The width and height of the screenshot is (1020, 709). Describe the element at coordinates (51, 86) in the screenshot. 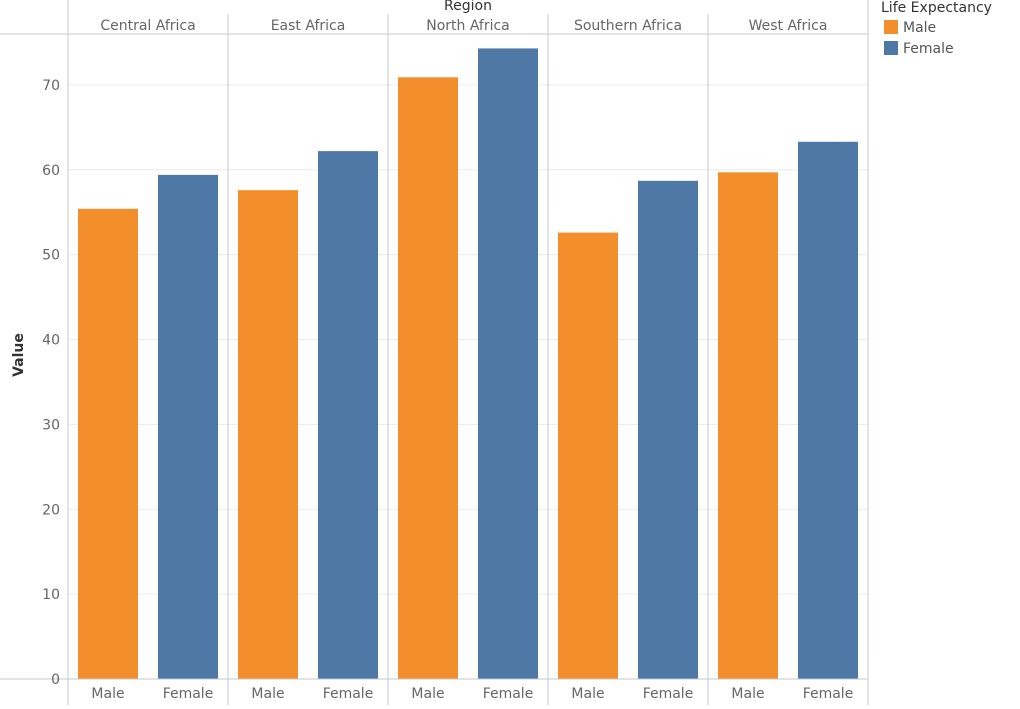

I see `y-tick-label: 70` at that location.